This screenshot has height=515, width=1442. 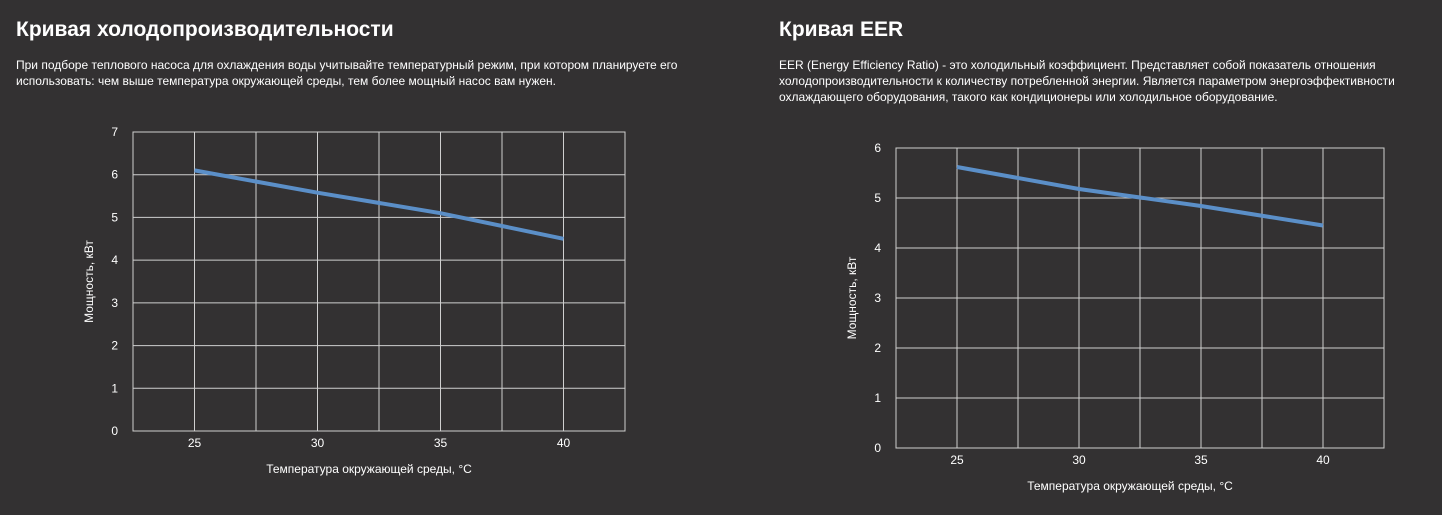 What do you see at coordinates (841, 29) in the screenshot?
I see `panel-title: Кривая EER` at bounding box center [841, 29].